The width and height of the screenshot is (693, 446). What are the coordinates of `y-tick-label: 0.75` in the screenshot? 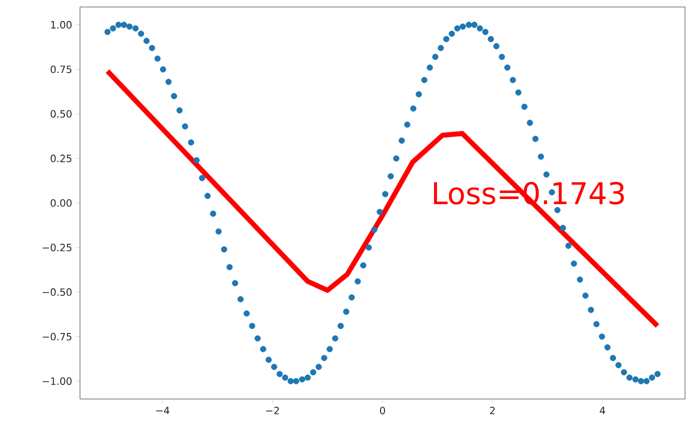 It's located at (61, 70).